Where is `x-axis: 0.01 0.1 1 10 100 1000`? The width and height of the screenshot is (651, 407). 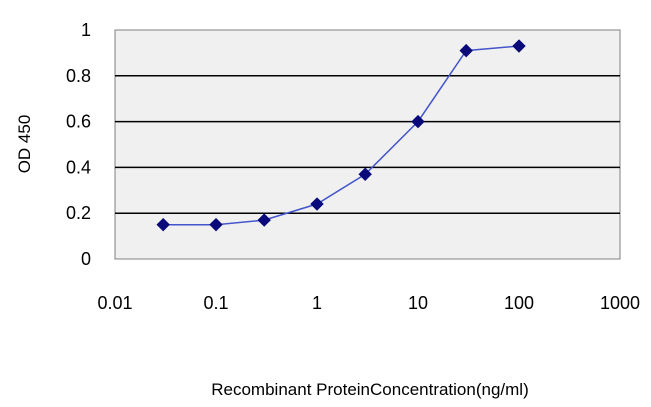 x-axis: 0.01 0.1 1 10 100 1000 is located at coordinates (368, 303).